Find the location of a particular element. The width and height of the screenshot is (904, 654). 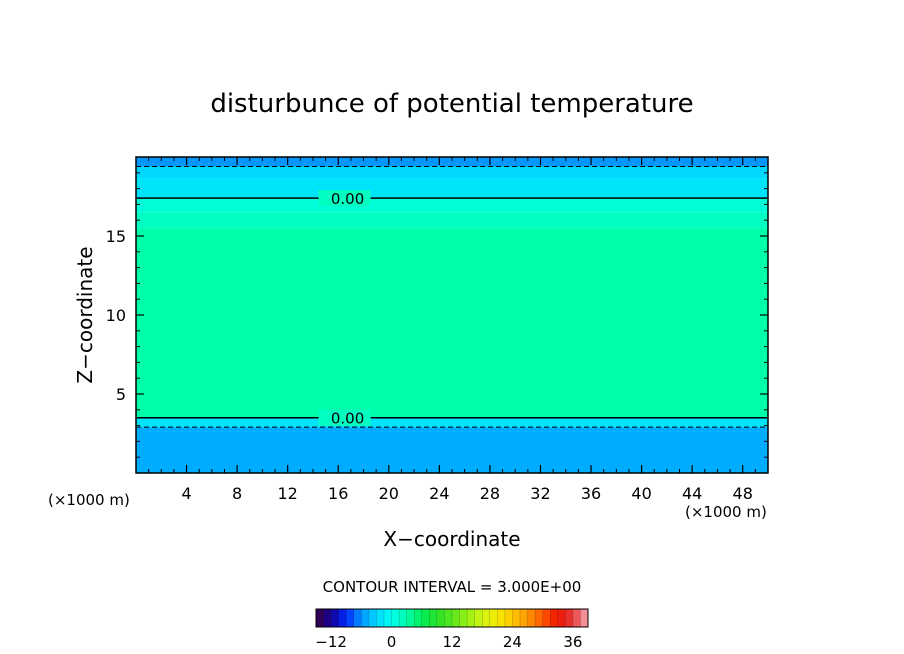

colorbar-tick-label: 24 is located at coordinates (512, 642).